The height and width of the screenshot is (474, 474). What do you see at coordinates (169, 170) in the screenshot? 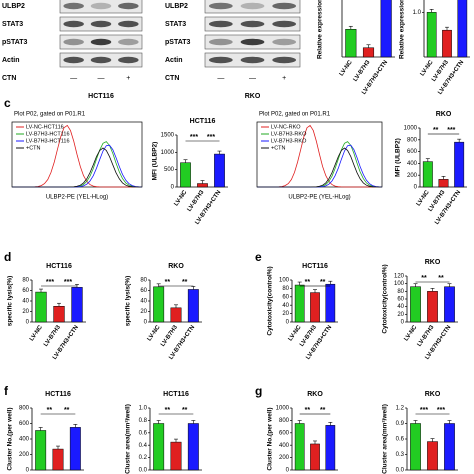
I see `y-tick-label: 500` at bounding box center [169, 170].